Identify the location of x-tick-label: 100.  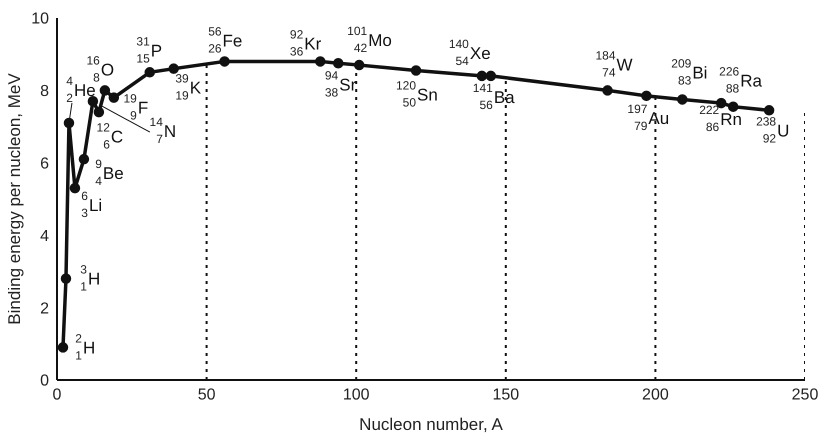
(356, 395).